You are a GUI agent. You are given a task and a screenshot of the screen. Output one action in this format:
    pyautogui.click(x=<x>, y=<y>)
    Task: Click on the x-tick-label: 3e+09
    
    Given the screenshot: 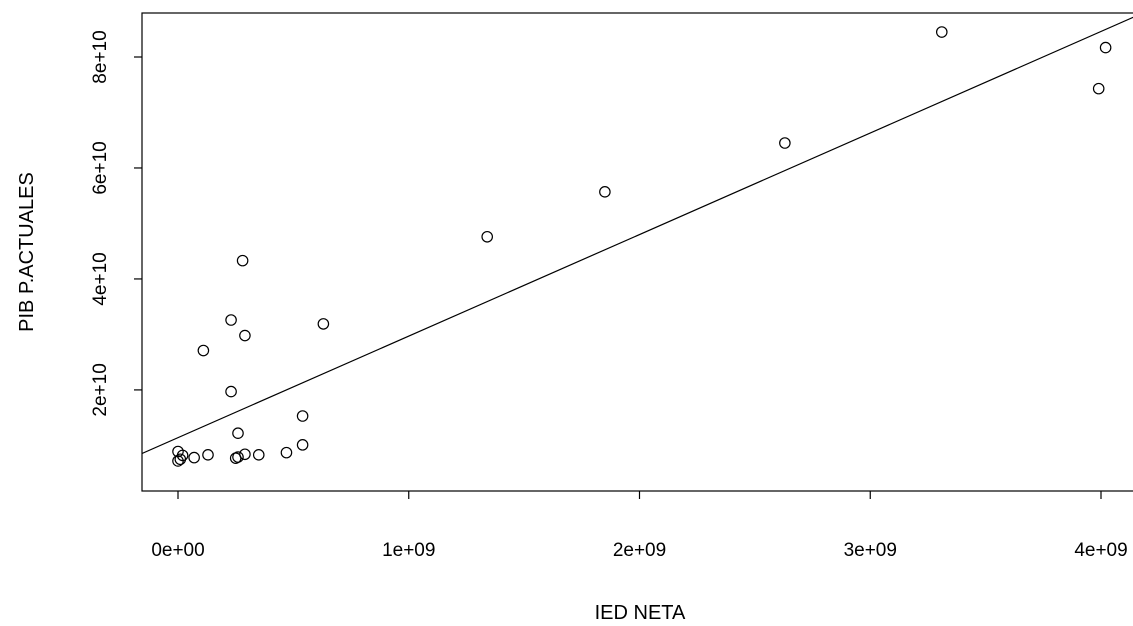 What is the action you would take?
    pyautogui.click(x=870, y=550)
    